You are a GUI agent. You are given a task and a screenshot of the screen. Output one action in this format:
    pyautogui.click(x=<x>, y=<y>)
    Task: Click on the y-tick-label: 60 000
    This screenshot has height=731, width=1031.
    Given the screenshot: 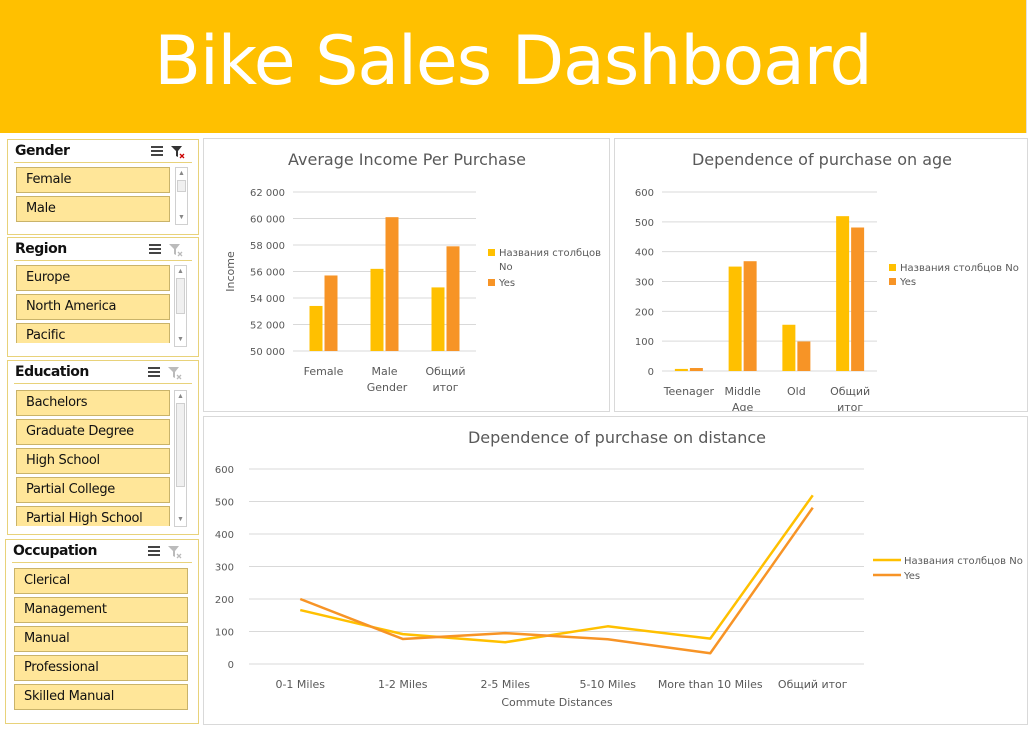 What is the action you would take?
    pyautogui.click(x=267, y=220)
    